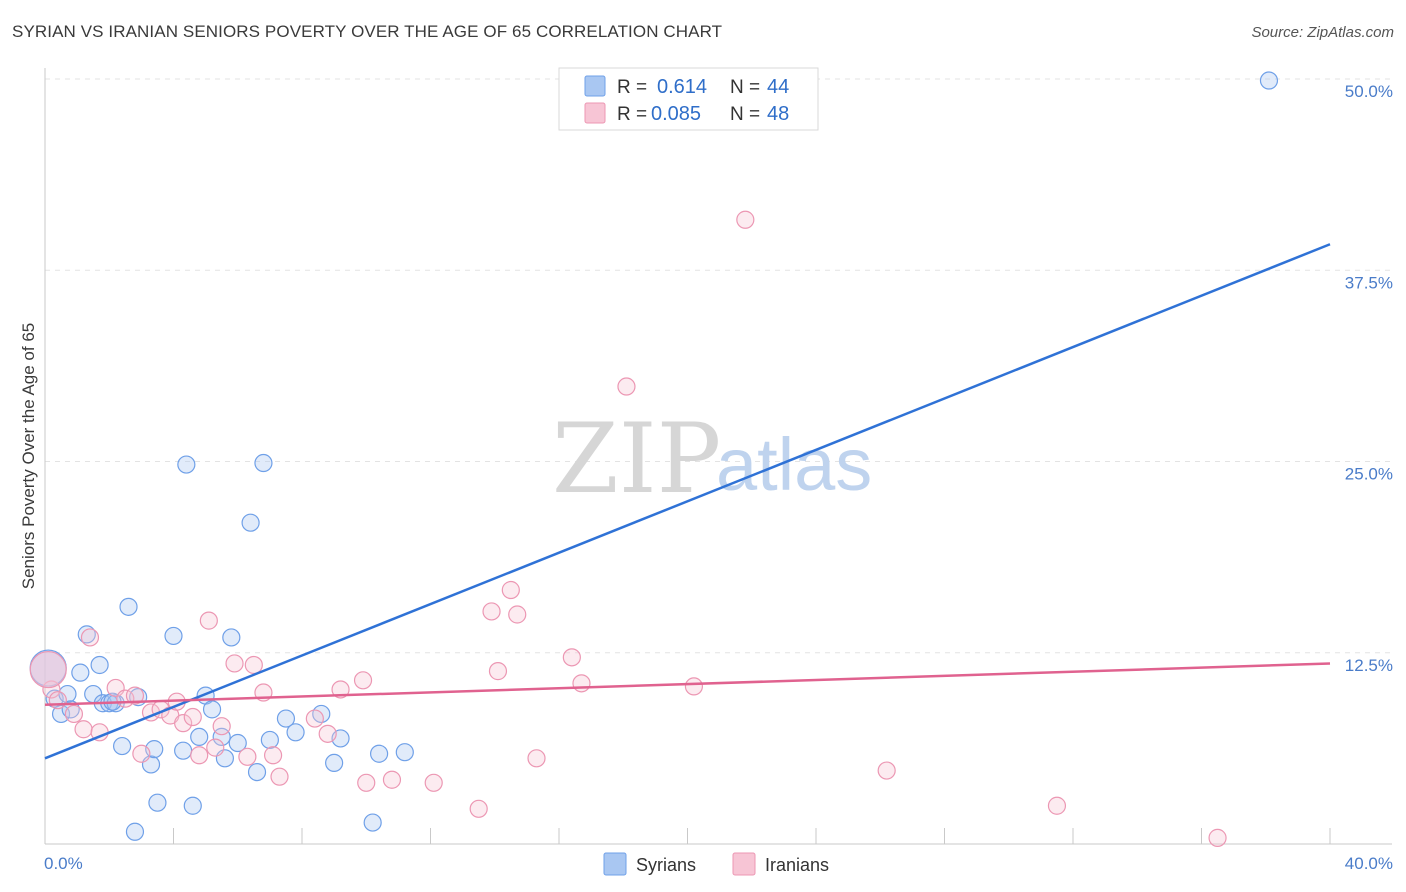 The image size is (1406, 892). Describe the element at coordinates (1322, 32) in the screenshot. I see `source-label: Source: ZipAtlas.com` at that location.